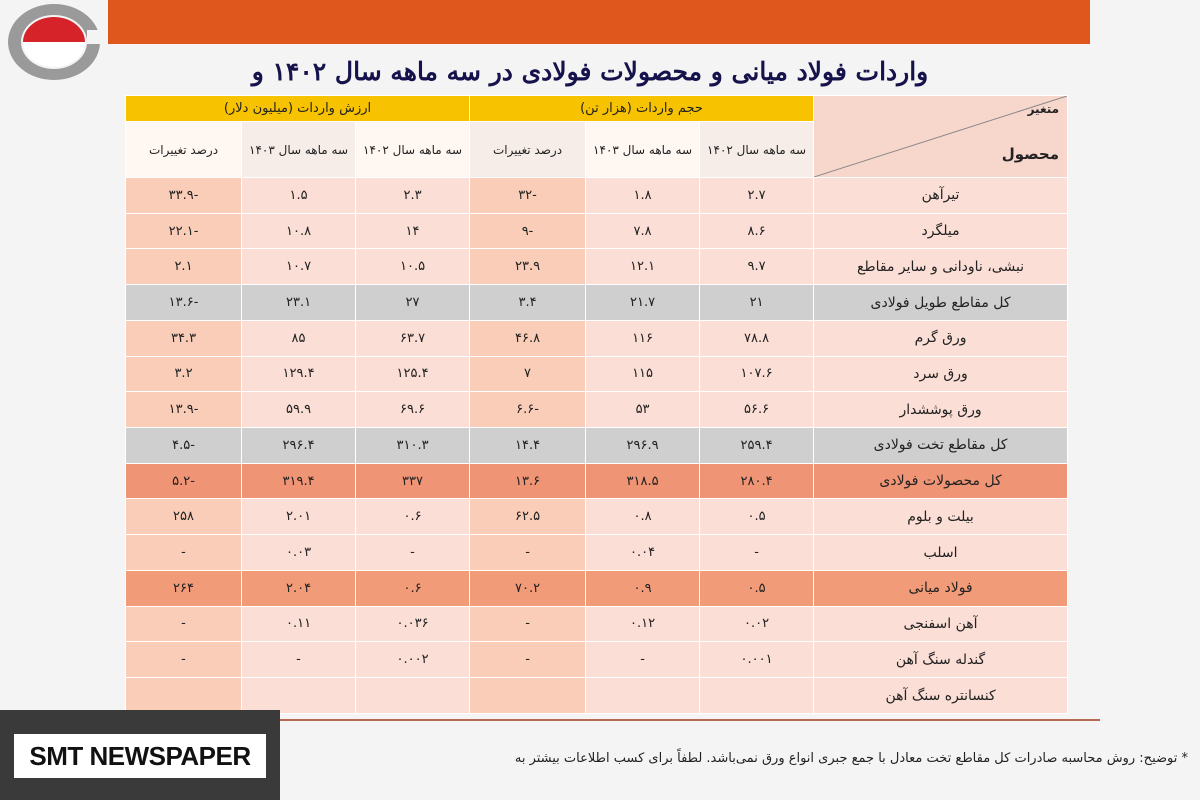 Image resolution: width=1200 pixels, height=800 pixels. Describe the element at coordinates (596, 552) in the screenshot. I see `table-row: اسلب - ۰.۰۴ - - ۰.۰۳ -` at that location.